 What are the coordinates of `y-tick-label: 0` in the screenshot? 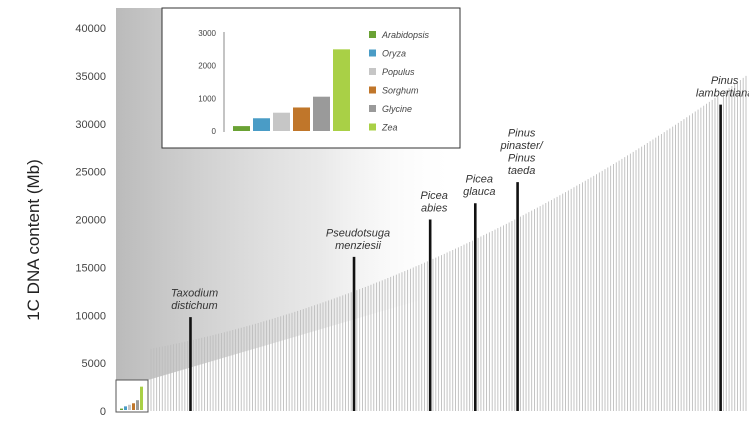 It's located at (103, 412).